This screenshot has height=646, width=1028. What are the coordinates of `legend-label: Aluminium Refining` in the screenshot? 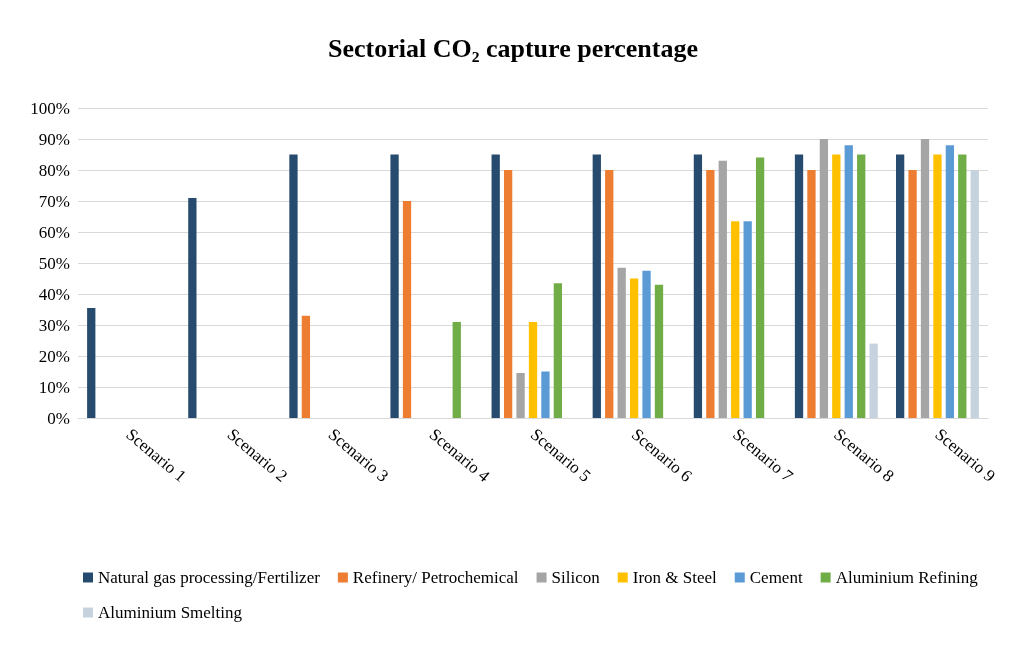 It's located at (907, 577).